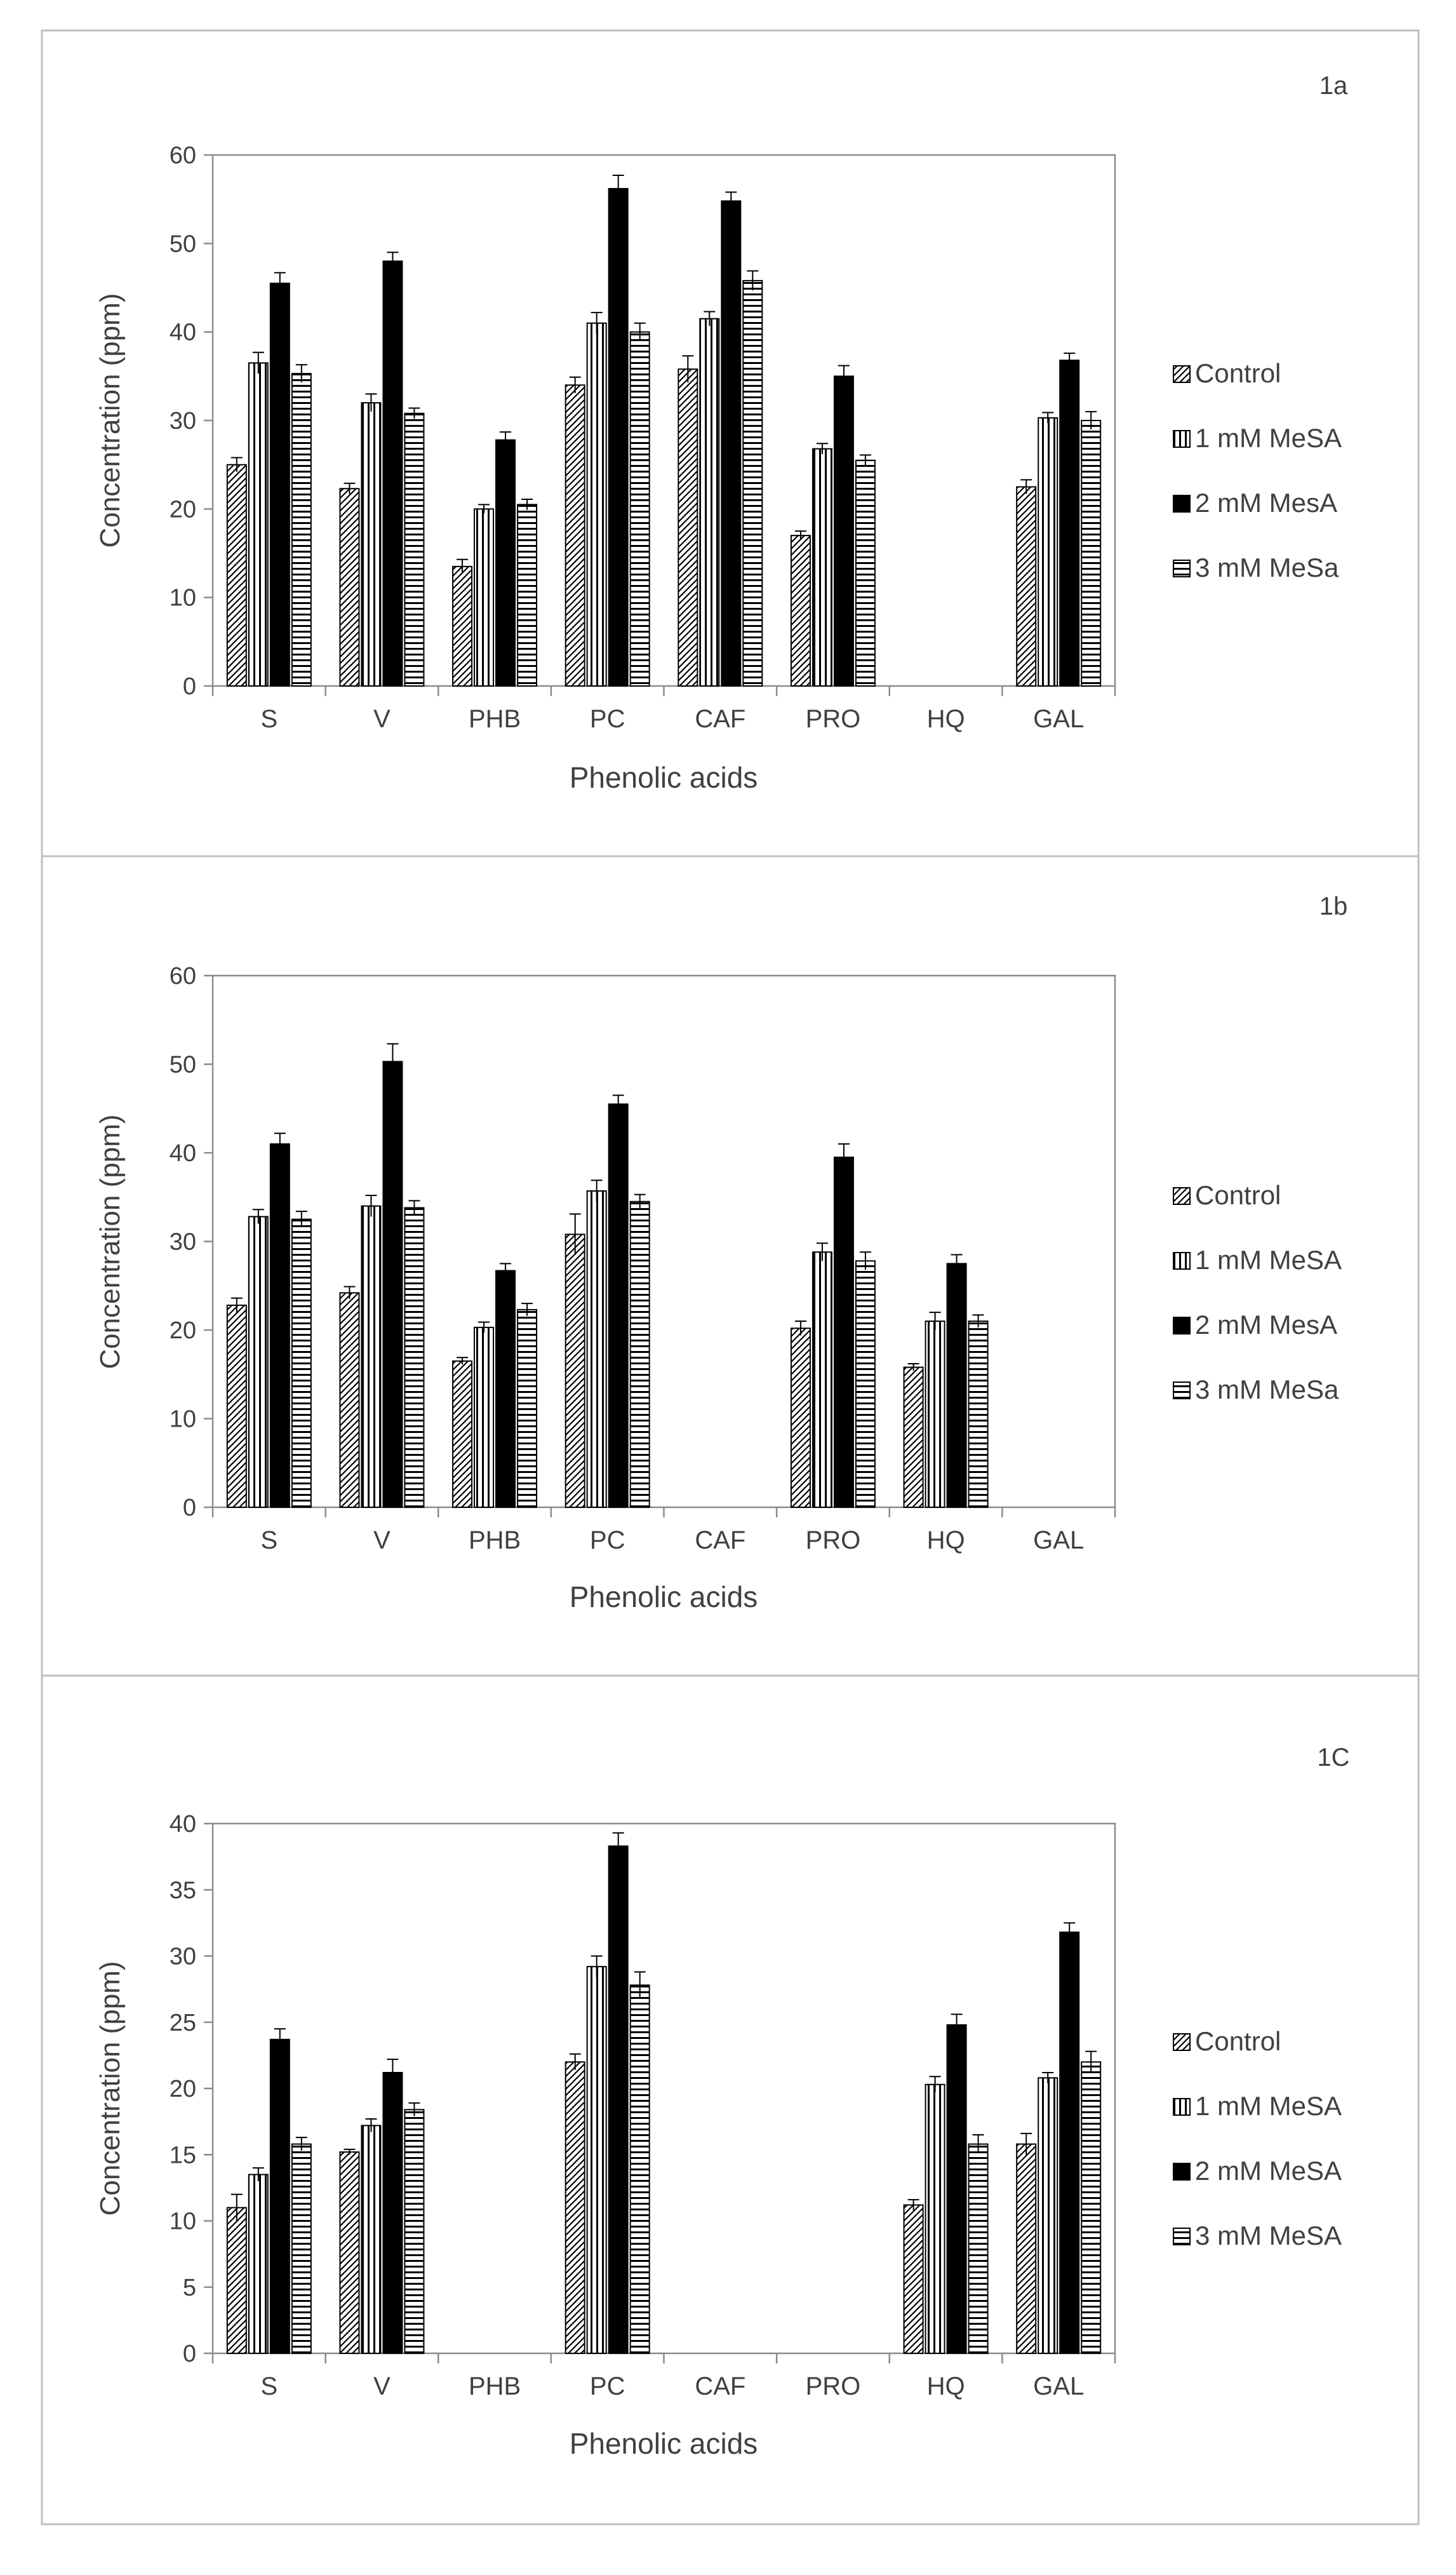 The height and width of the screenshot is (2575, 1456). What do you see at coordinates (1268, 2171) in the screenshot?
I see `legend-label: 2 mM MeSA` at bounding box center [1268, 2171].